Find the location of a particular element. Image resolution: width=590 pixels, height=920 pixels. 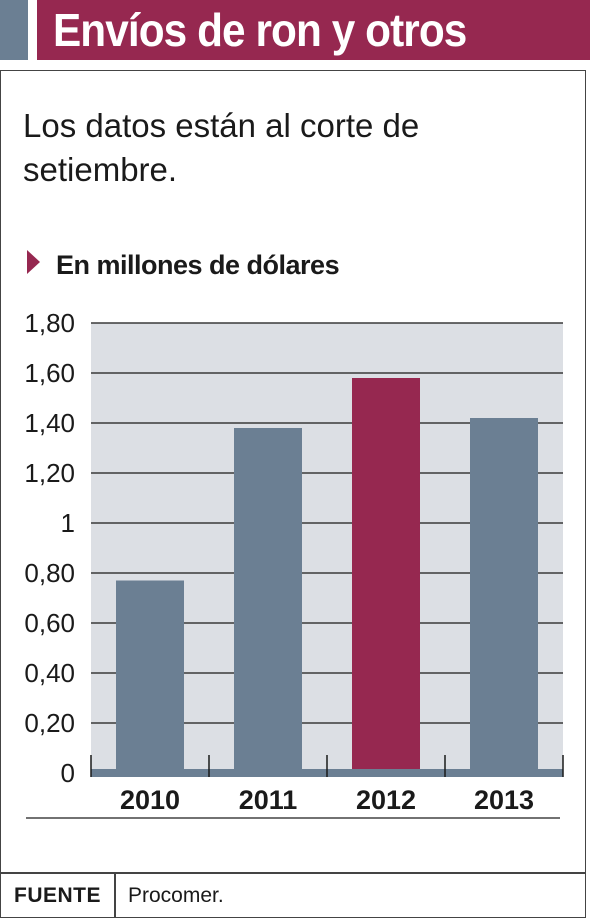

source-text: Procomer. is located at coordinates (176, 895).